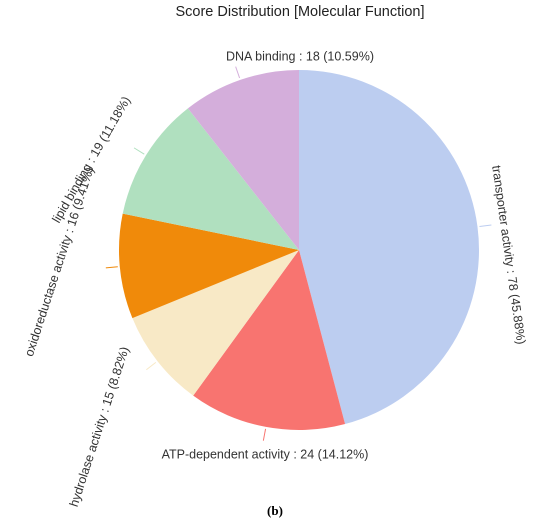 This screenshot has height=526, width=550. What do you see at coordinates (508, 254) in the screenshot?
I see `slice-label: transporter activity : 78 (45.88%)` at bounding box center [508, 254].